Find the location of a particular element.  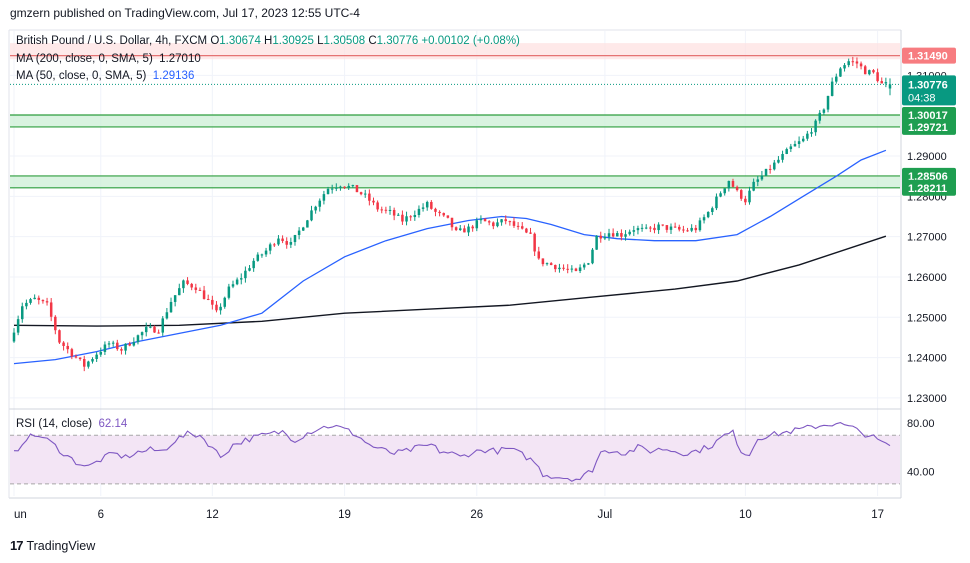

tradingview-logo-text: TradingView is located at coordinates (61, 545).